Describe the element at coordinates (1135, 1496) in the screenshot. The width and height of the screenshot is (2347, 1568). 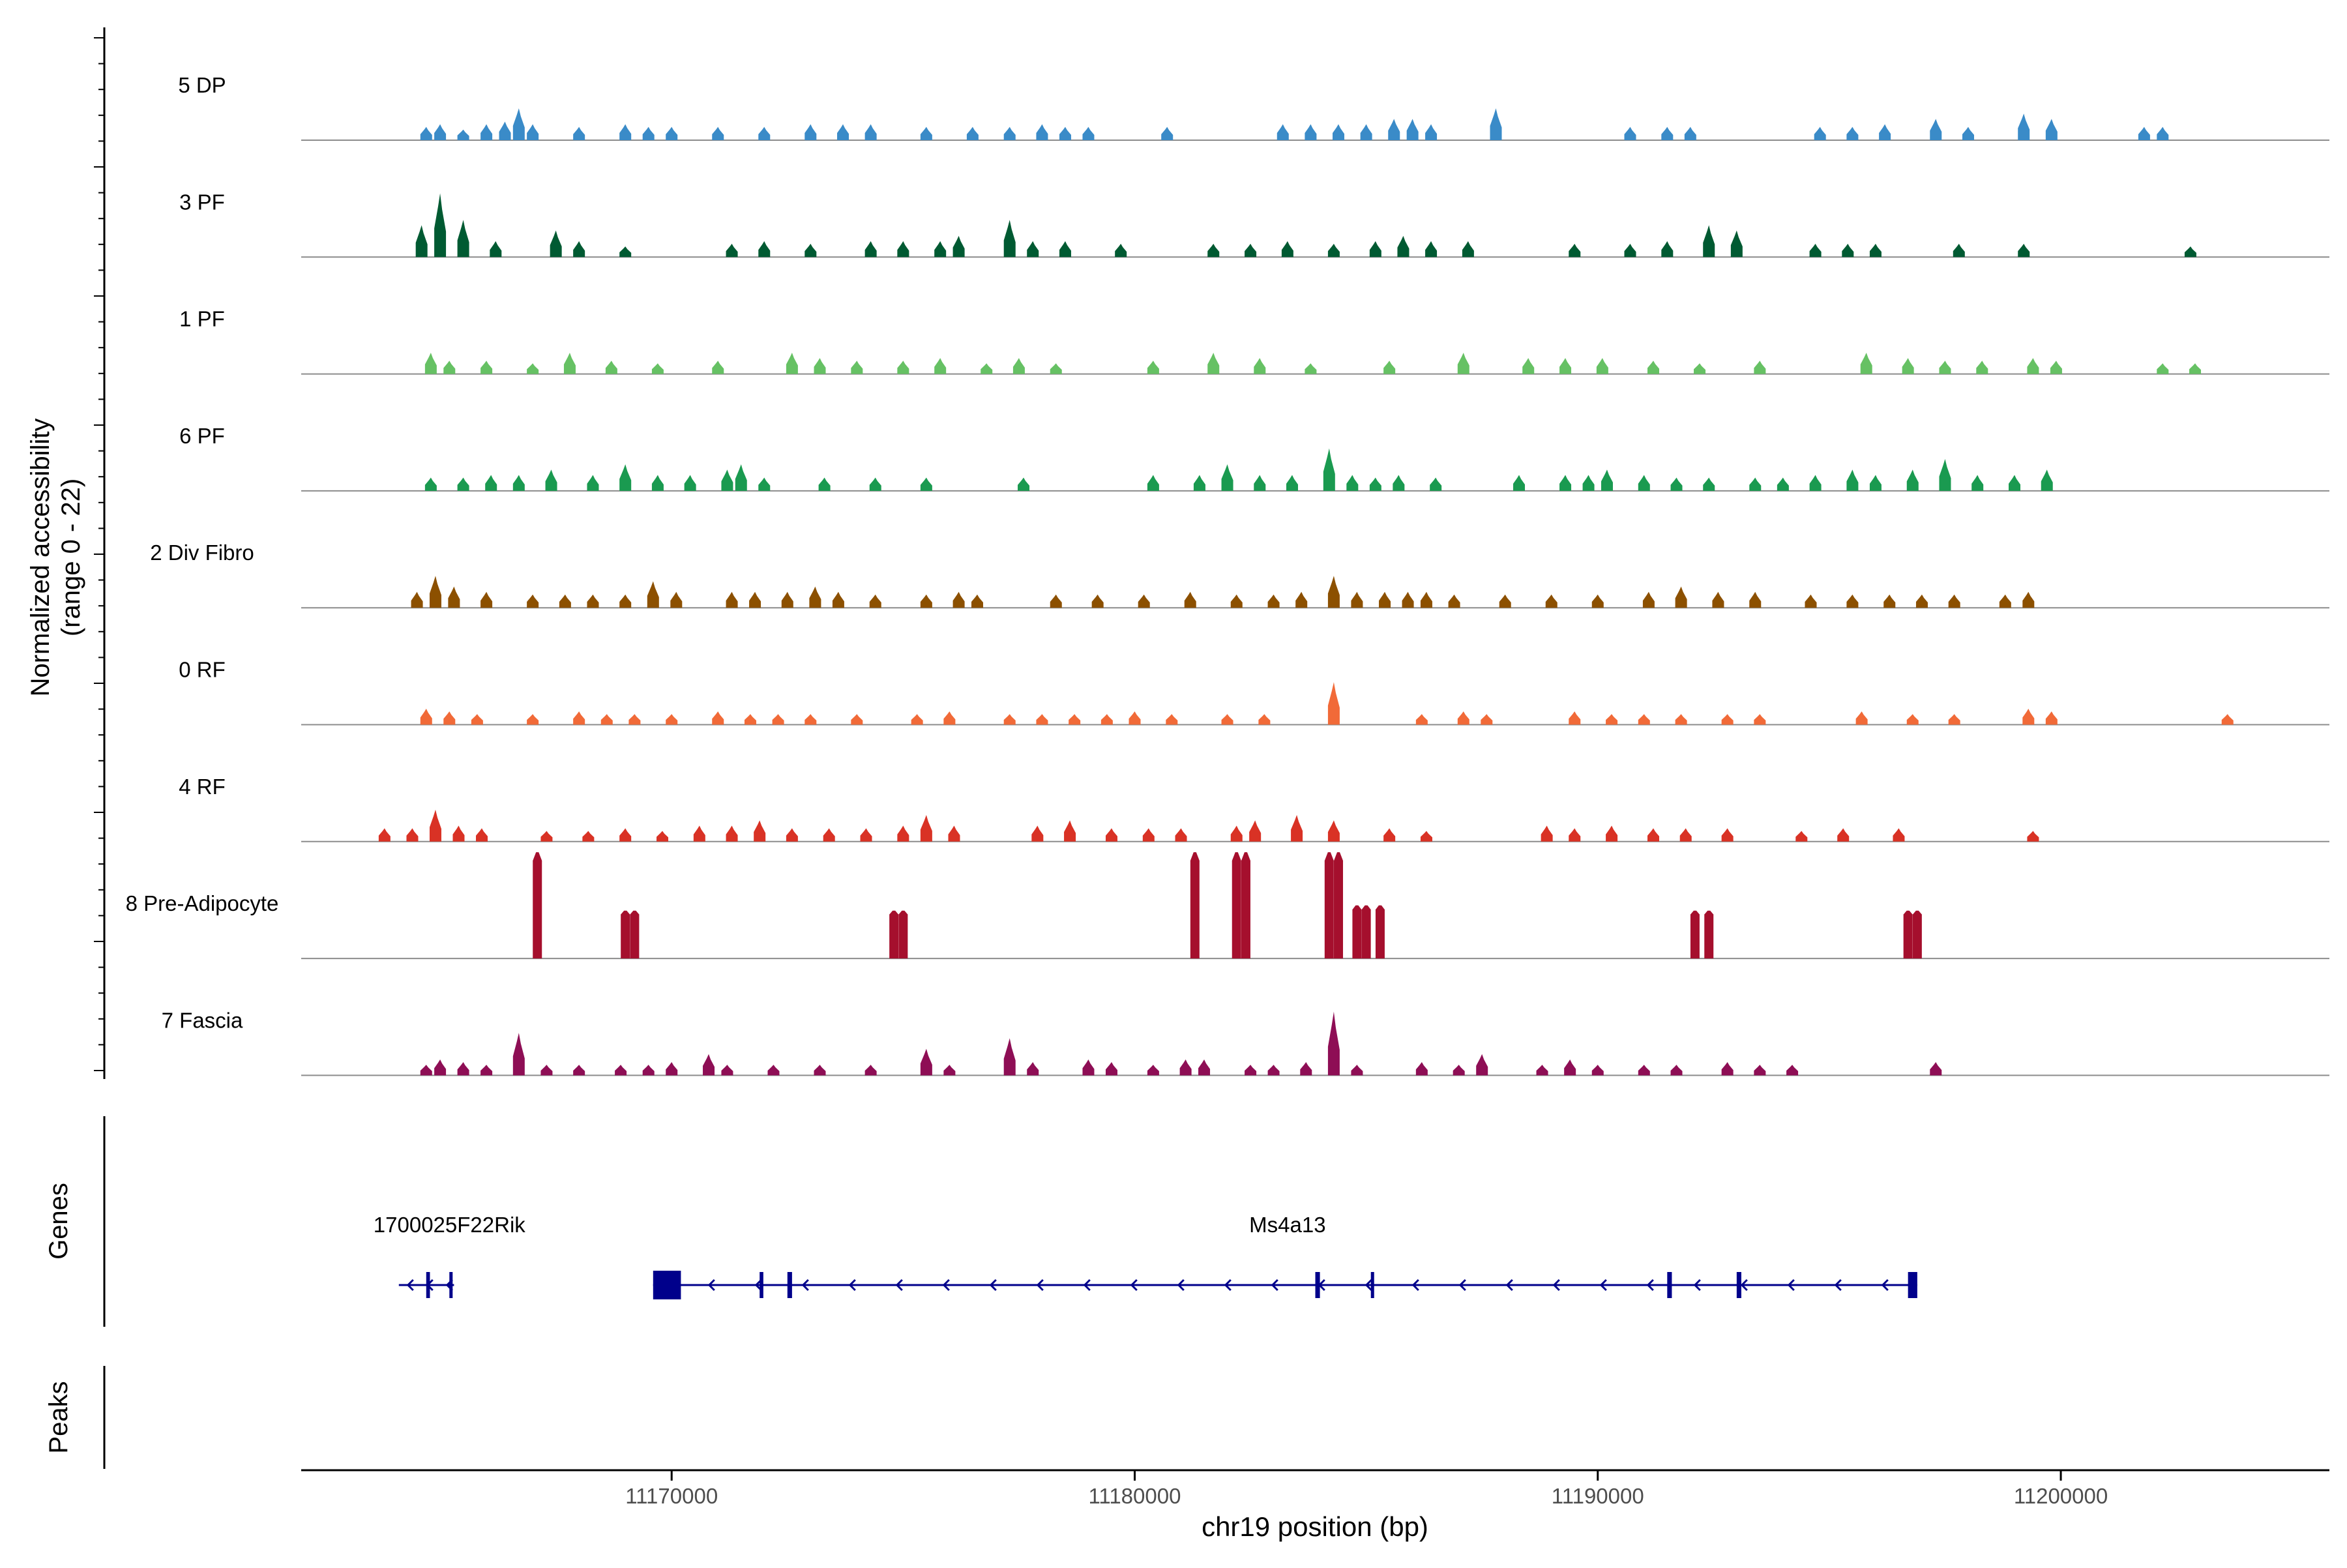
I see `x-axis-tick-label: 11180000` at that location.